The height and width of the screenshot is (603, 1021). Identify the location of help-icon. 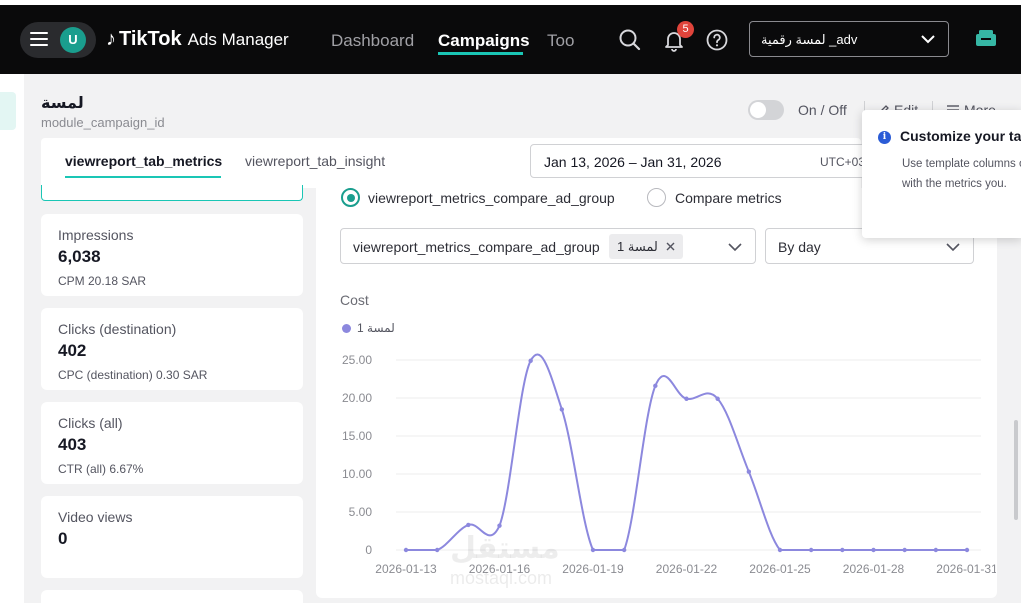
(717, 40).